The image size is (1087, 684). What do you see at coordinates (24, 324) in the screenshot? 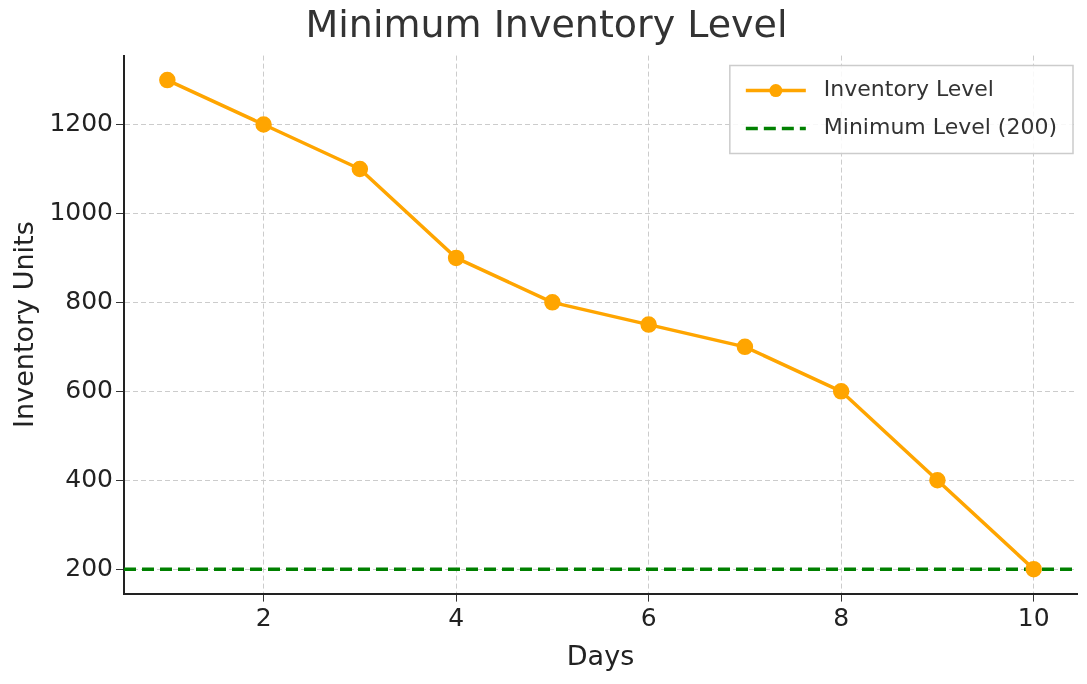
I see `y-axis-title: Inventory Units` at bounding box center [24, 324].